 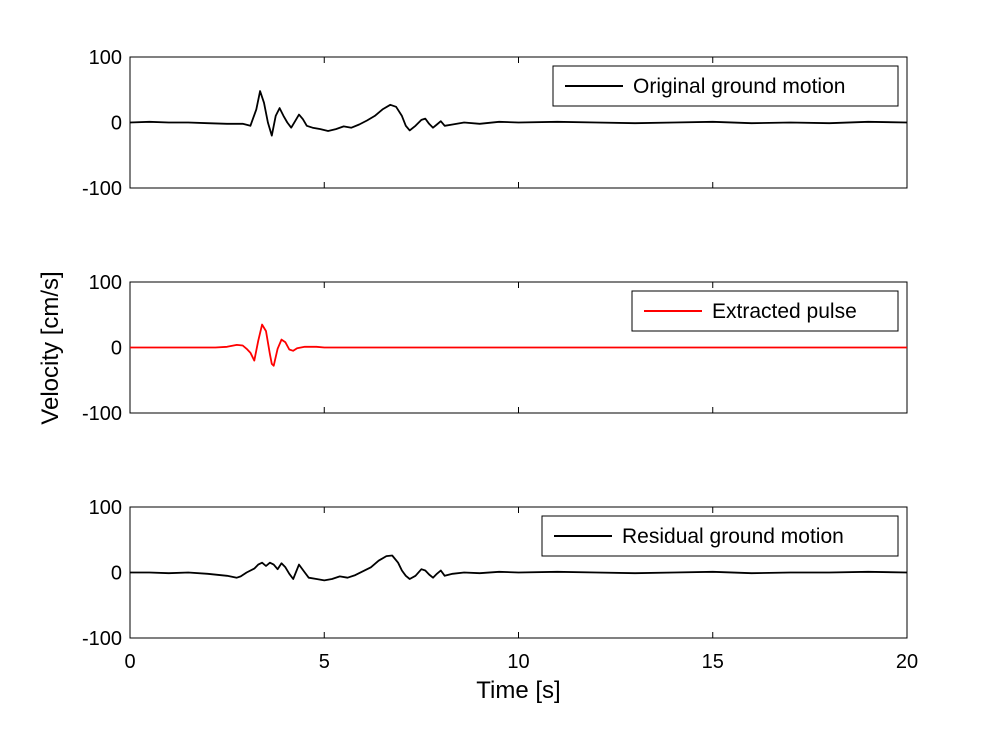 I want to click on x-tick-label: 0, so click(x=129, y=662).